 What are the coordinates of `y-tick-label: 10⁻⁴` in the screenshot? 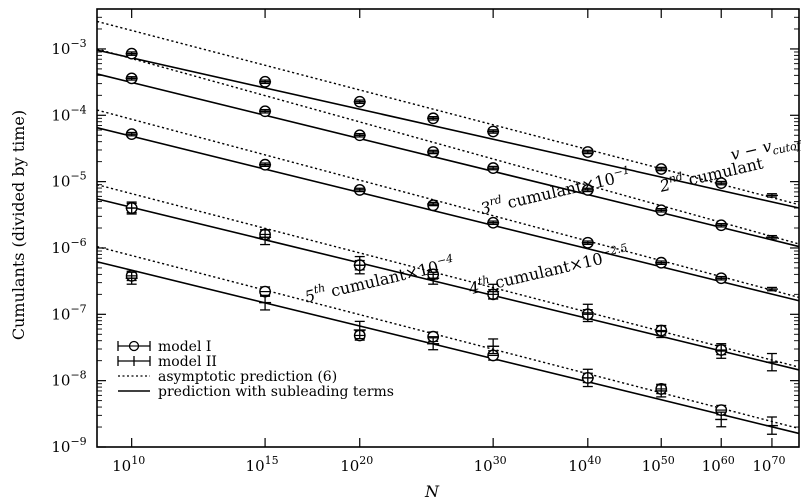 It's located at (68, 113).